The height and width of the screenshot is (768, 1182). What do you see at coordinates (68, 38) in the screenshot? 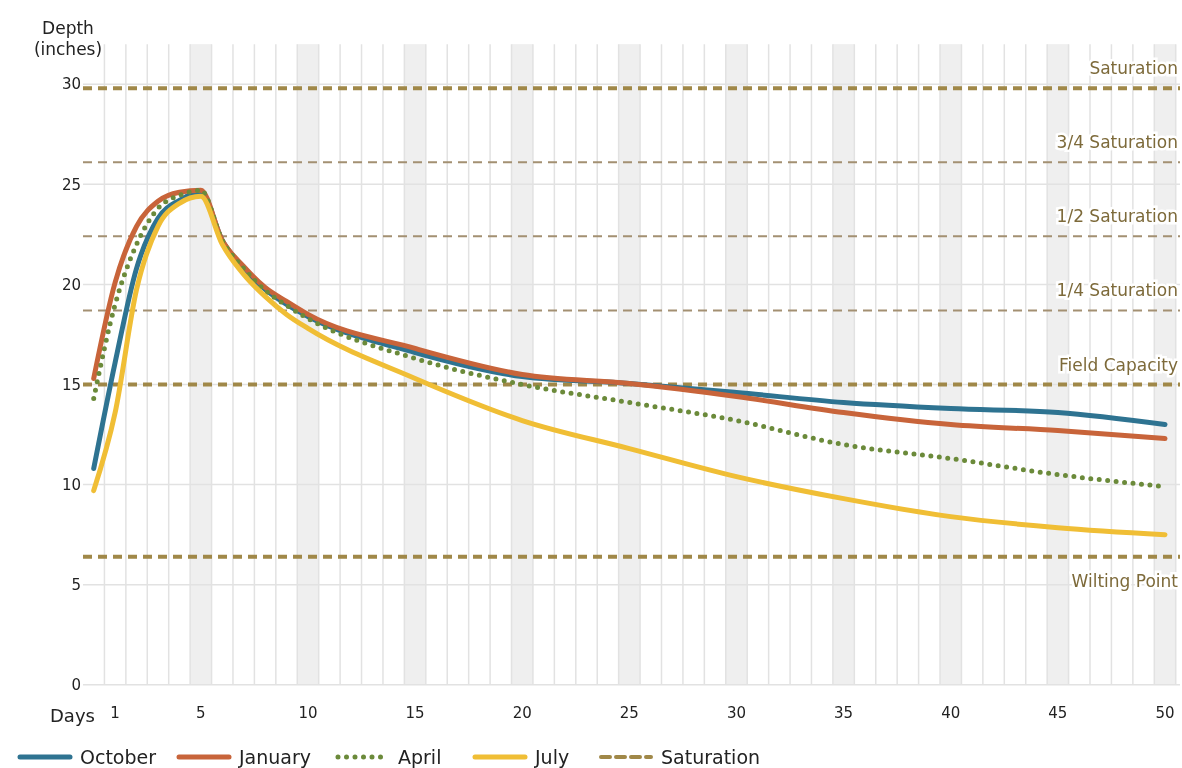
I see `y-axis-title: Depth (inches)` at bounding box center [68, 38].